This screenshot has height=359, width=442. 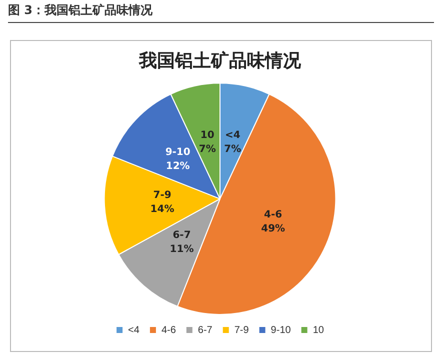 I want to click on slice-label: 10, so click(x=207, y=135).